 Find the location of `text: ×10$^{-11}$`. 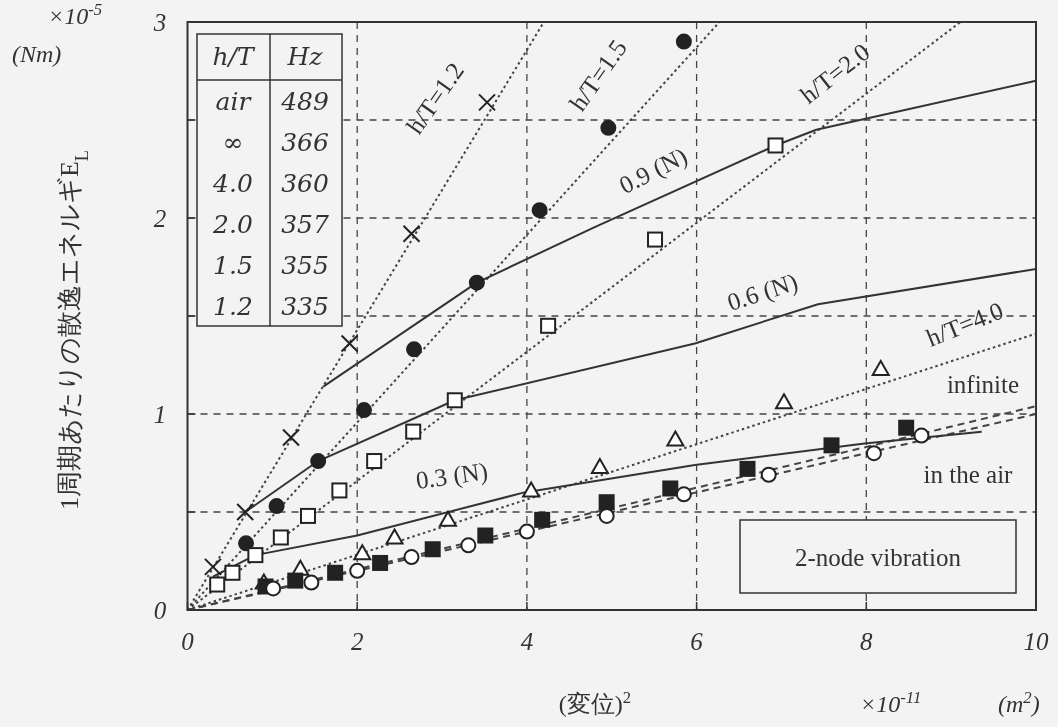

text: ×10$^{-11}$ is located at coordinates (891, 702).